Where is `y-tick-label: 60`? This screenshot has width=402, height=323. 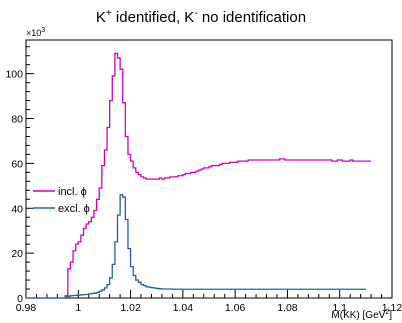 y-tick-label: 60 is located at coordinates (17, 164).